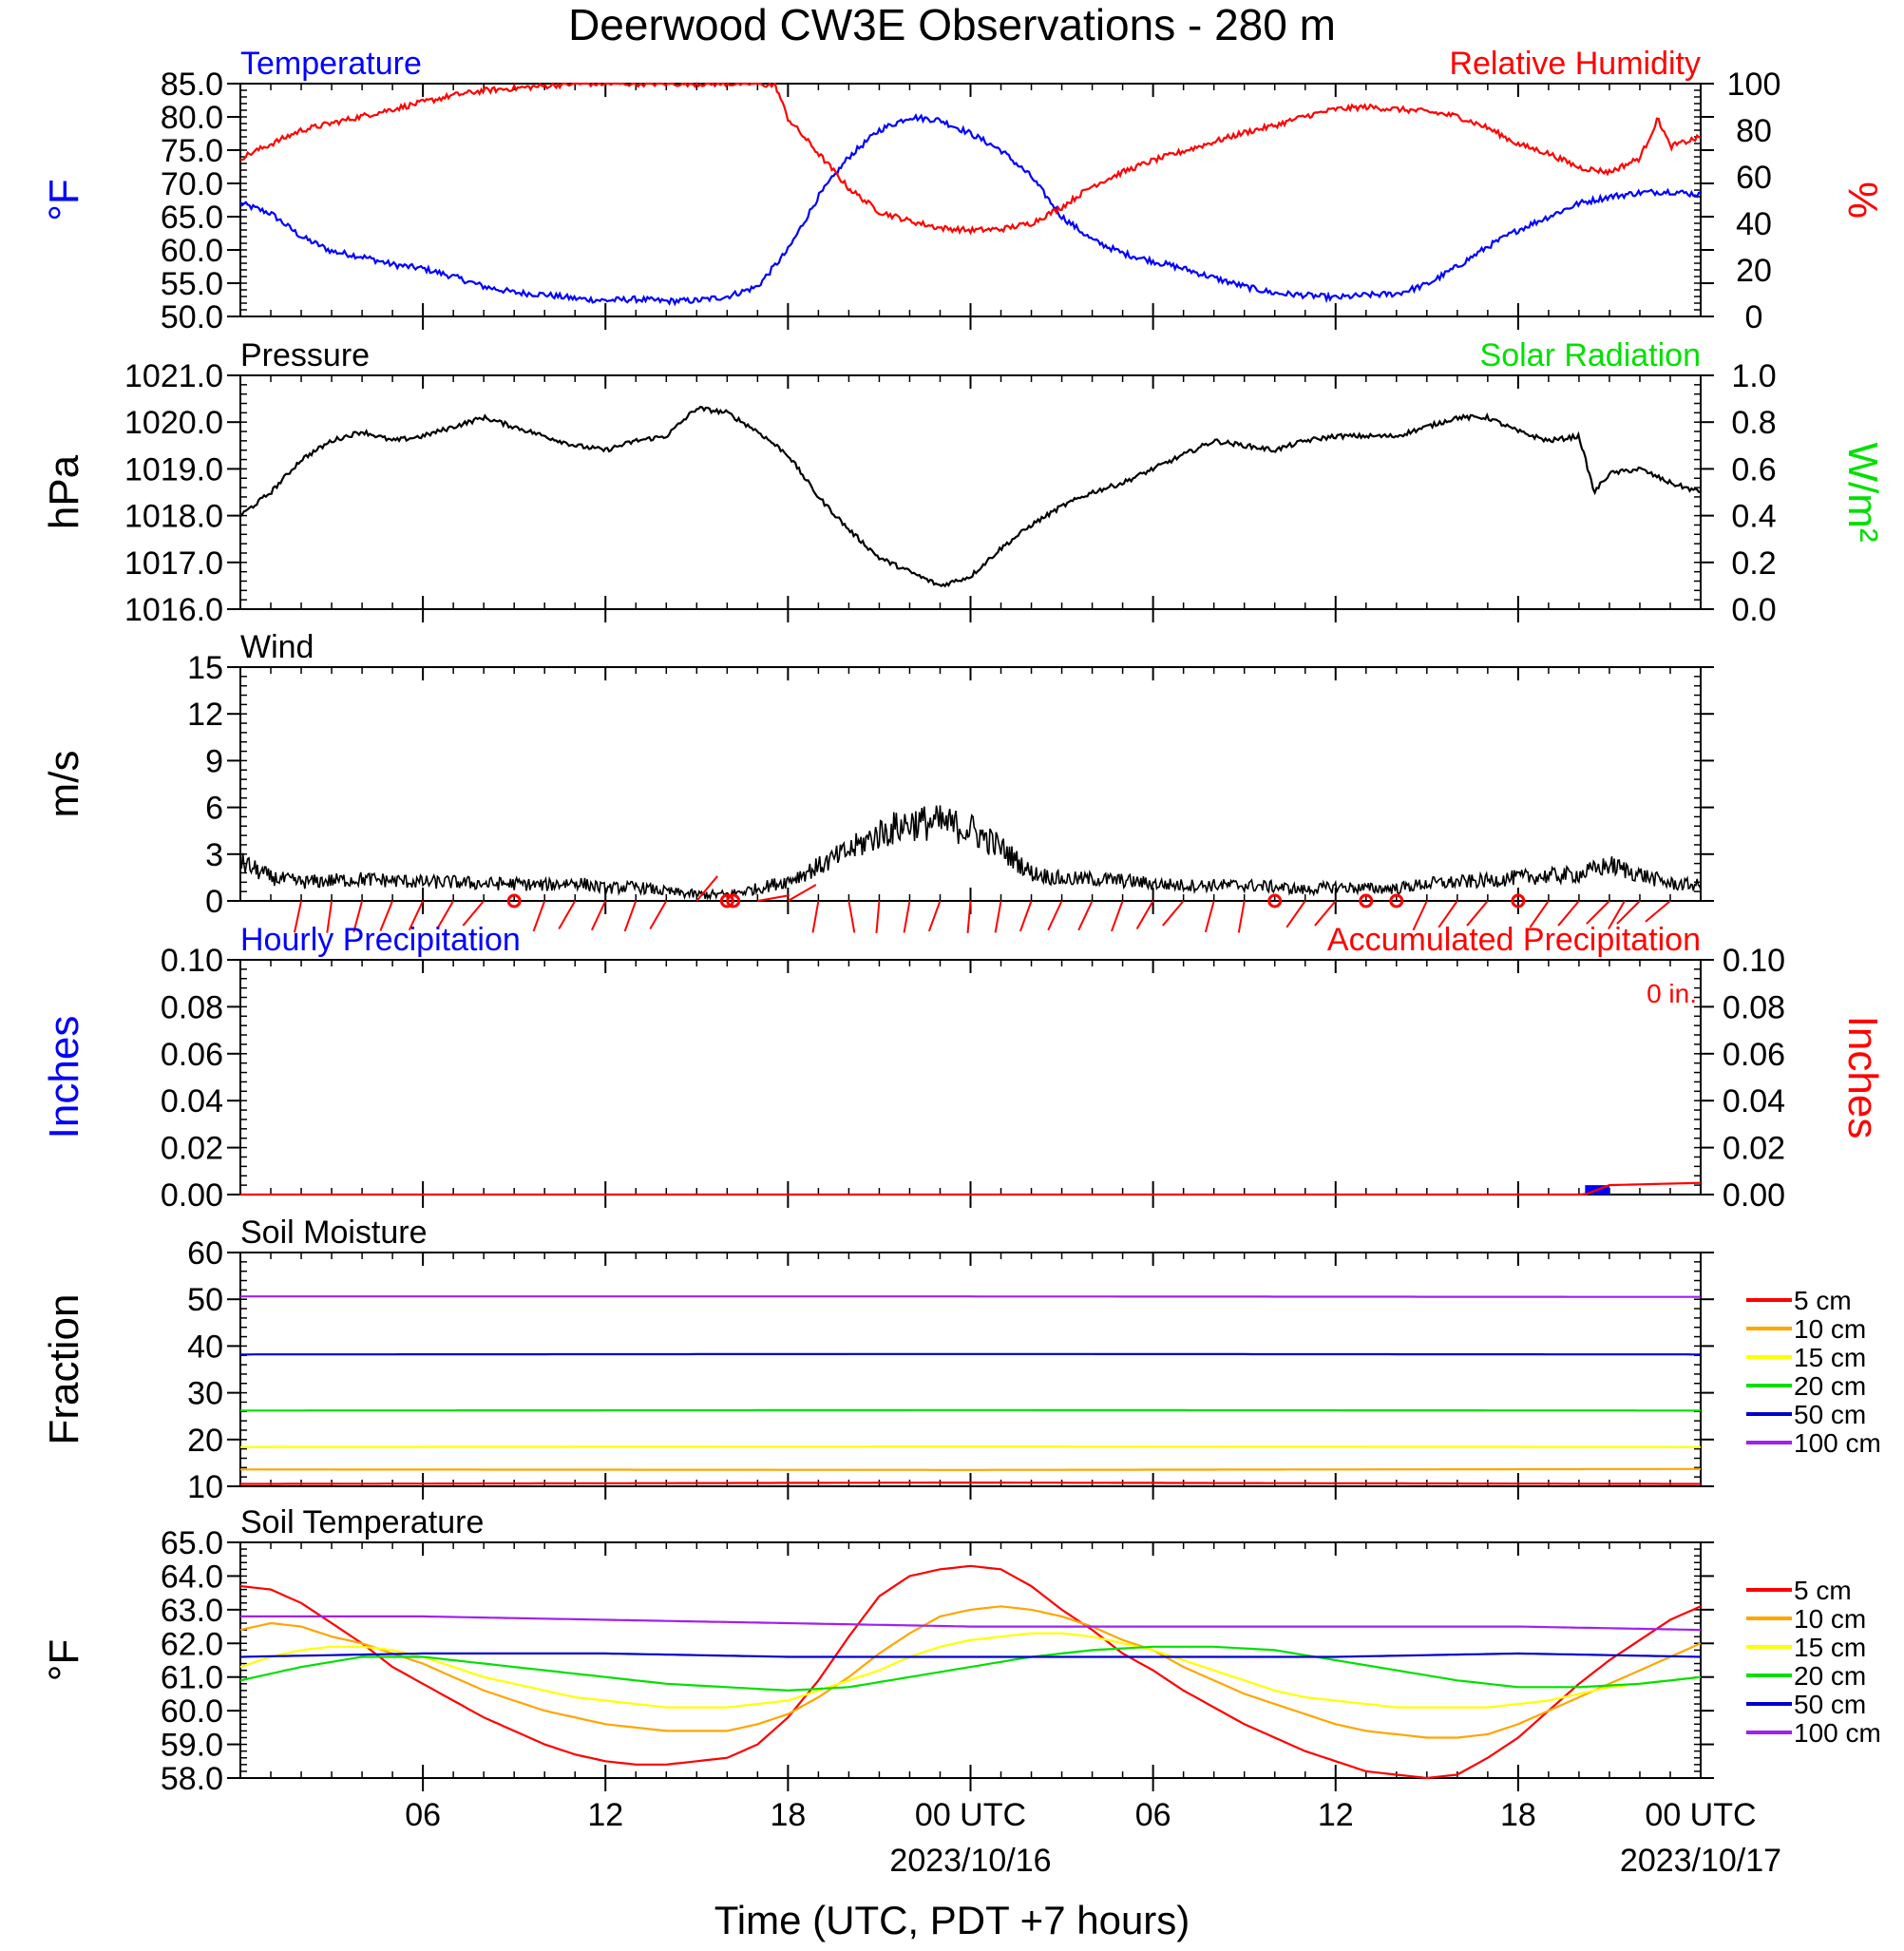 The height and width of the screenshot is (1951, 1904). I want to click on y-tick-label-left: 62.0, so click(192, 1644).